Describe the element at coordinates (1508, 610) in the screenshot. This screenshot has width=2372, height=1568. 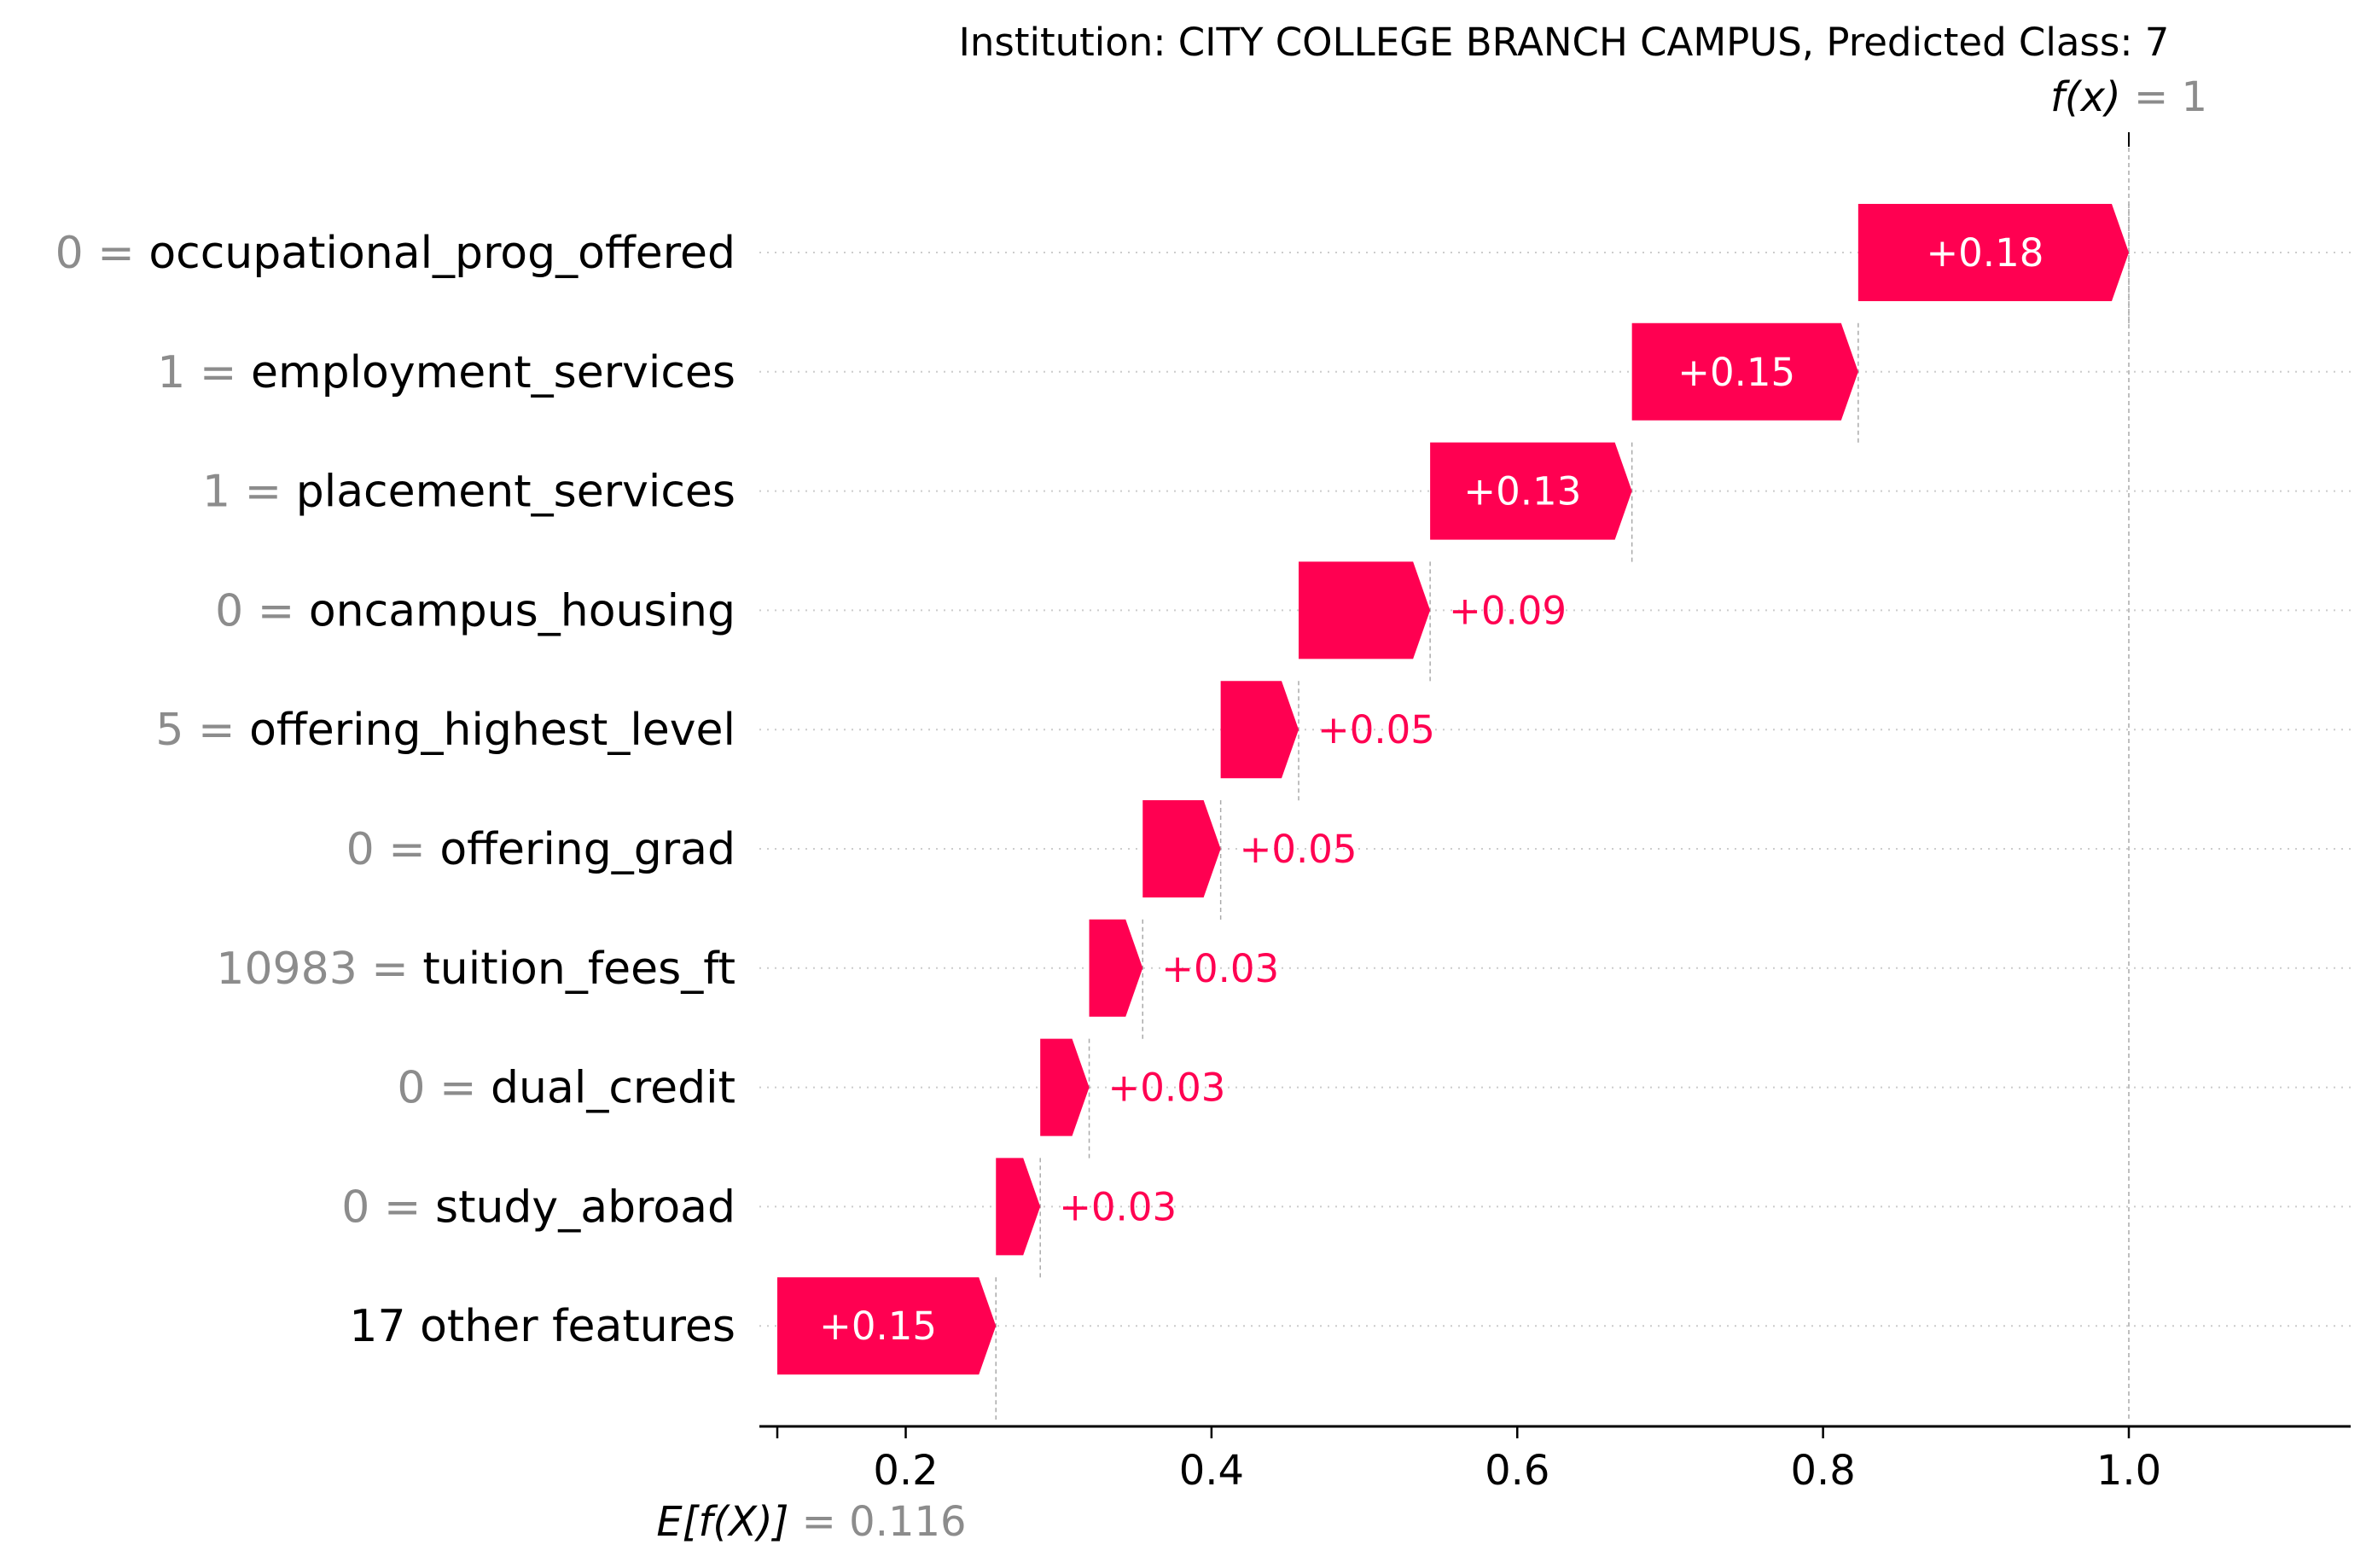
I see `bar-label: +0.09` at that location.